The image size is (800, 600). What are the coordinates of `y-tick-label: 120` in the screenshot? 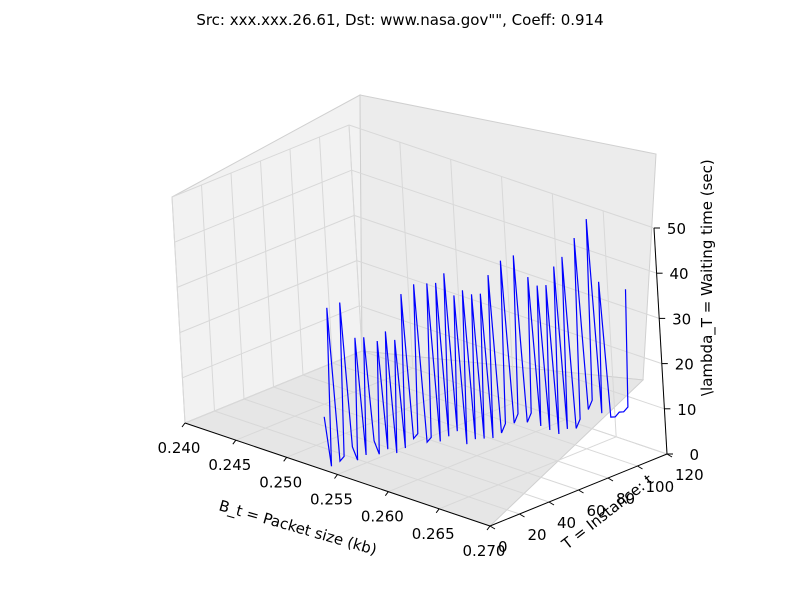 It's located at (689, 475).